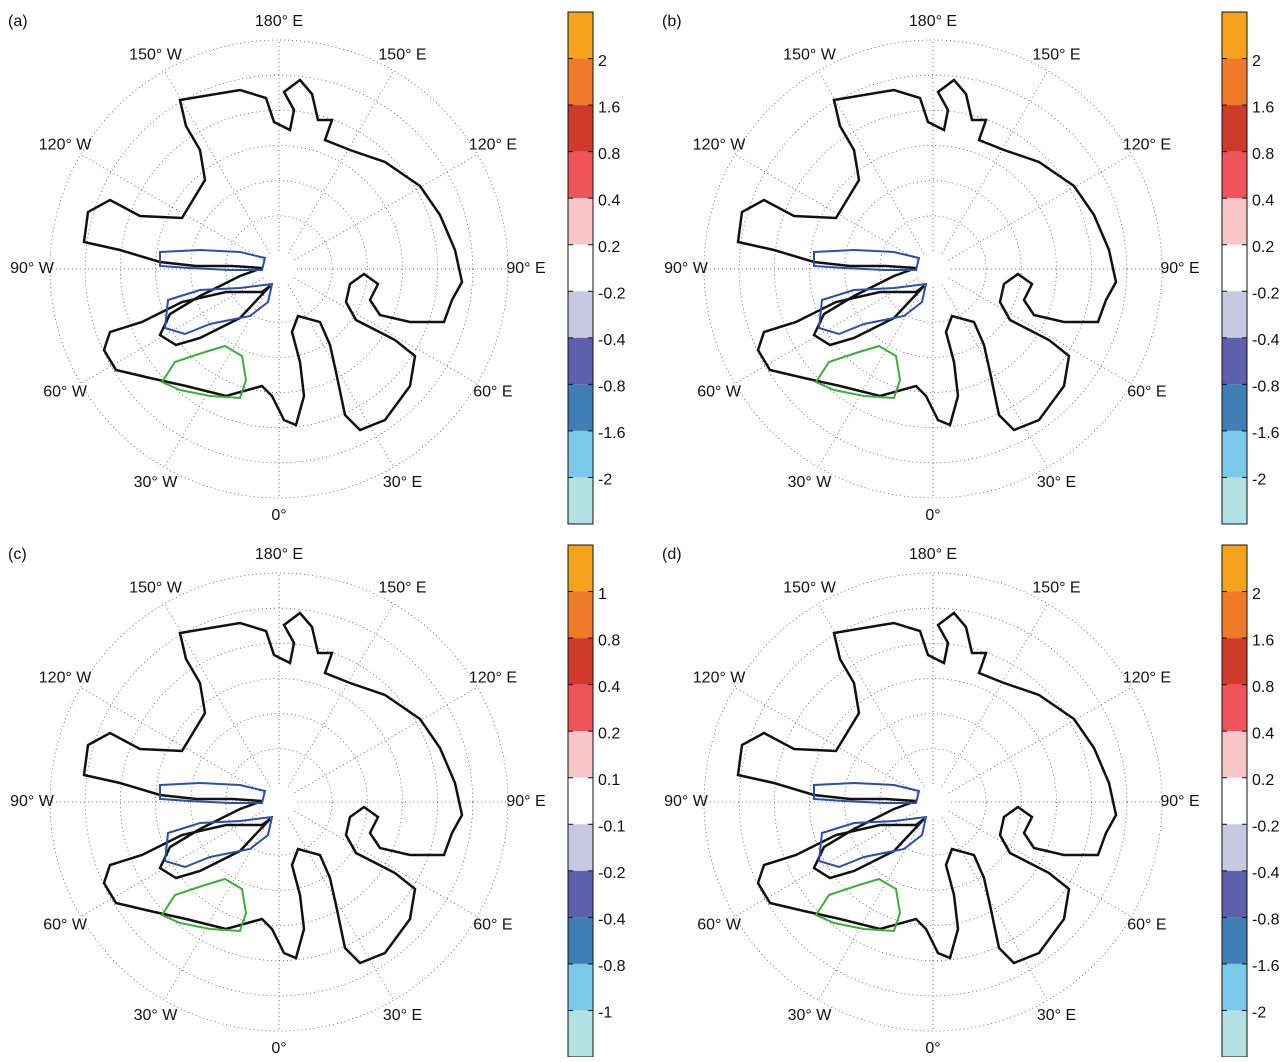  Describe the element at coordinates (156, 54) in the screenshot. I see `theta-tick-label: 150° W` at that location.